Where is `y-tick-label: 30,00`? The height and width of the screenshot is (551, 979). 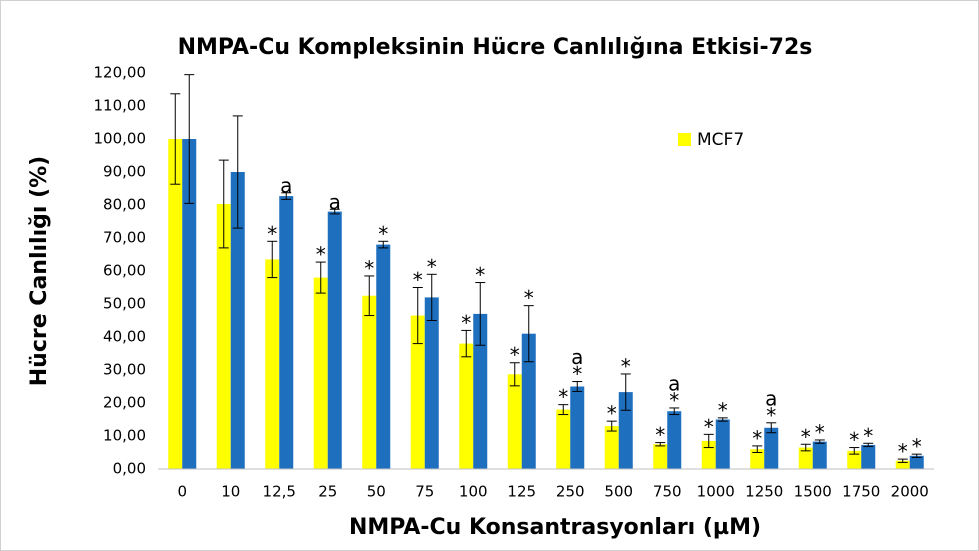 y-tick-label: 30,00 is located at coordinates (124, 370).